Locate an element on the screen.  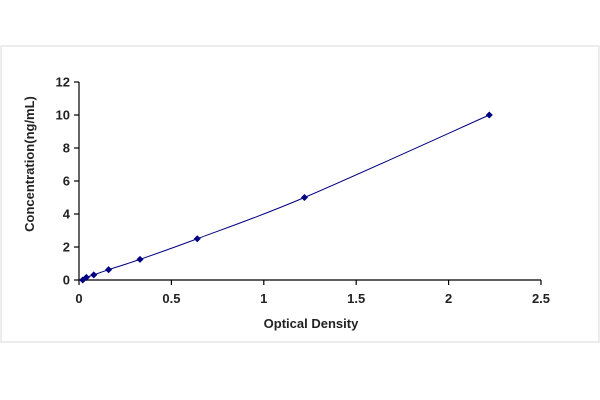
y-tick-label: 2 is located at coordinates (66, 247).